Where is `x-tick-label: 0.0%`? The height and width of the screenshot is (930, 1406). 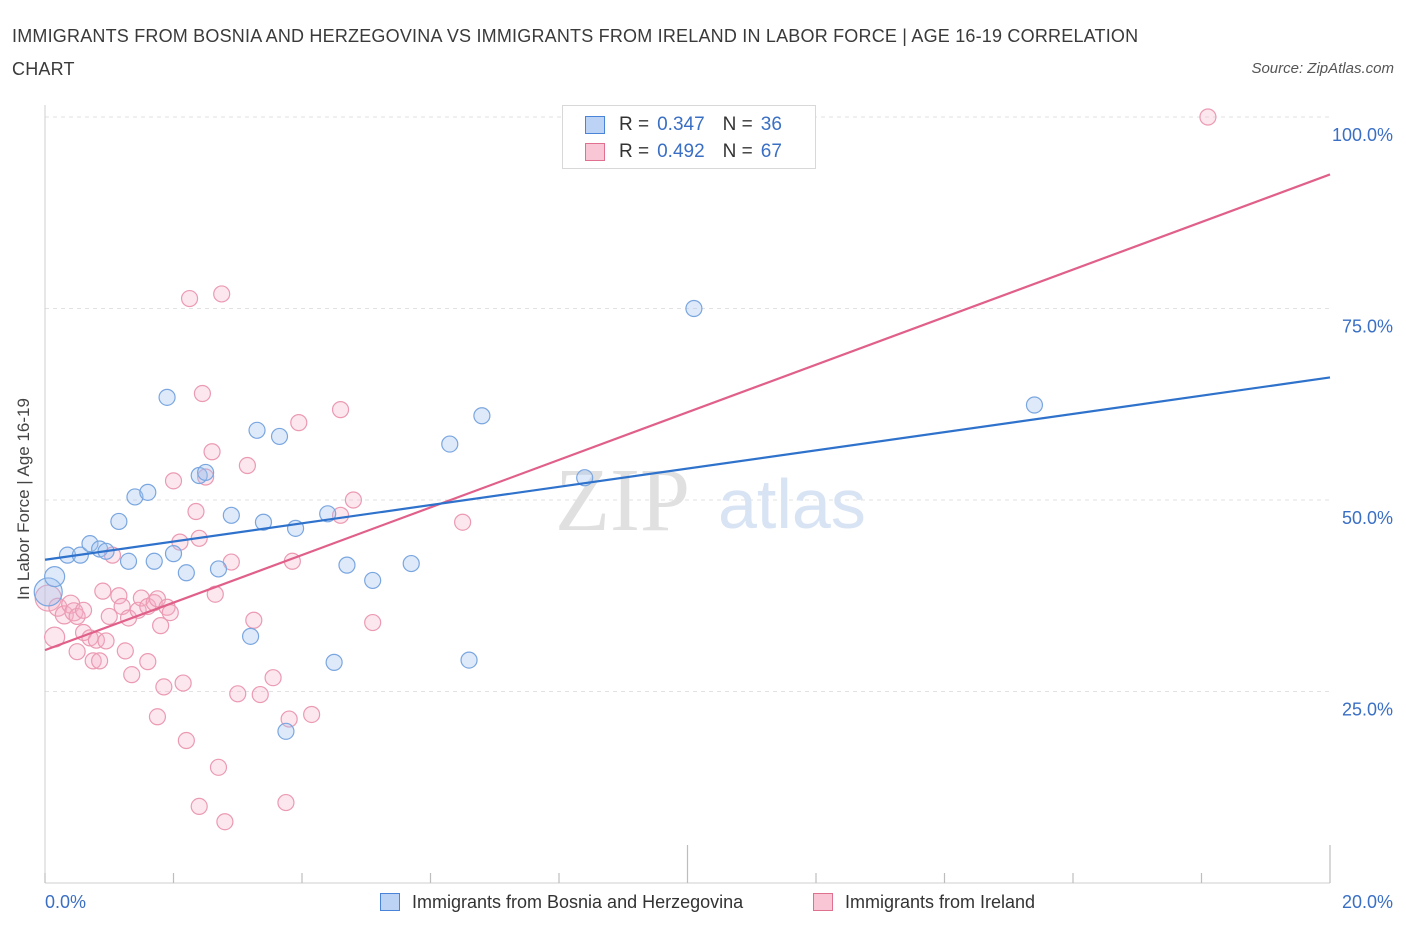 x-tick-label: 0.0% is located at coordinates (65, 902).